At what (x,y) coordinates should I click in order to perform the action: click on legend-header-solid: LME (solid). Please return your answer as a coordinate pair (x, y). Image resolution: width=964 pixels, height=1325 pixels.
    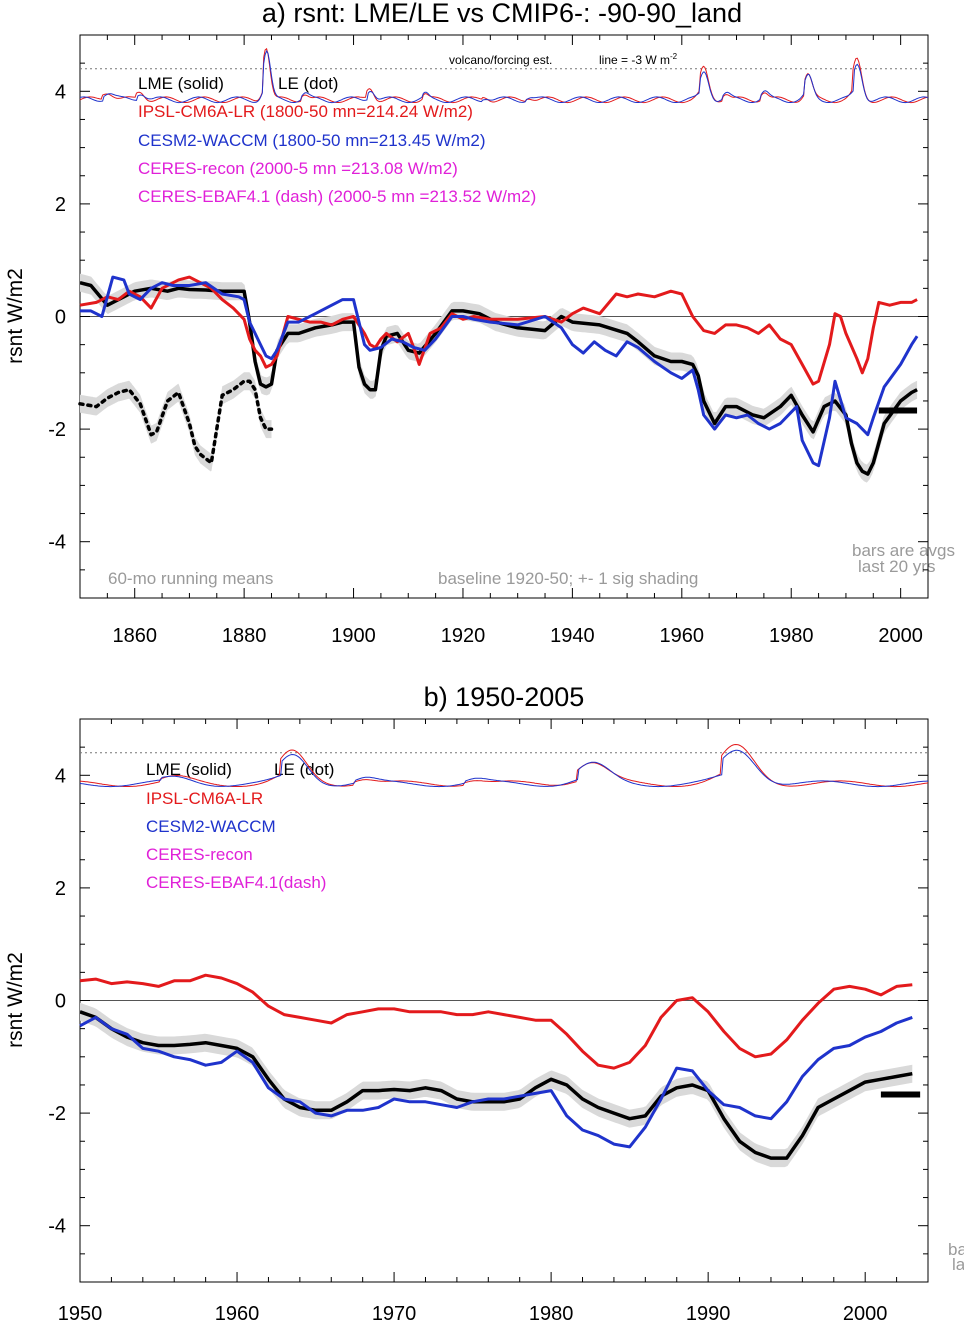
    Looking at the image, I should click on (181, 83).